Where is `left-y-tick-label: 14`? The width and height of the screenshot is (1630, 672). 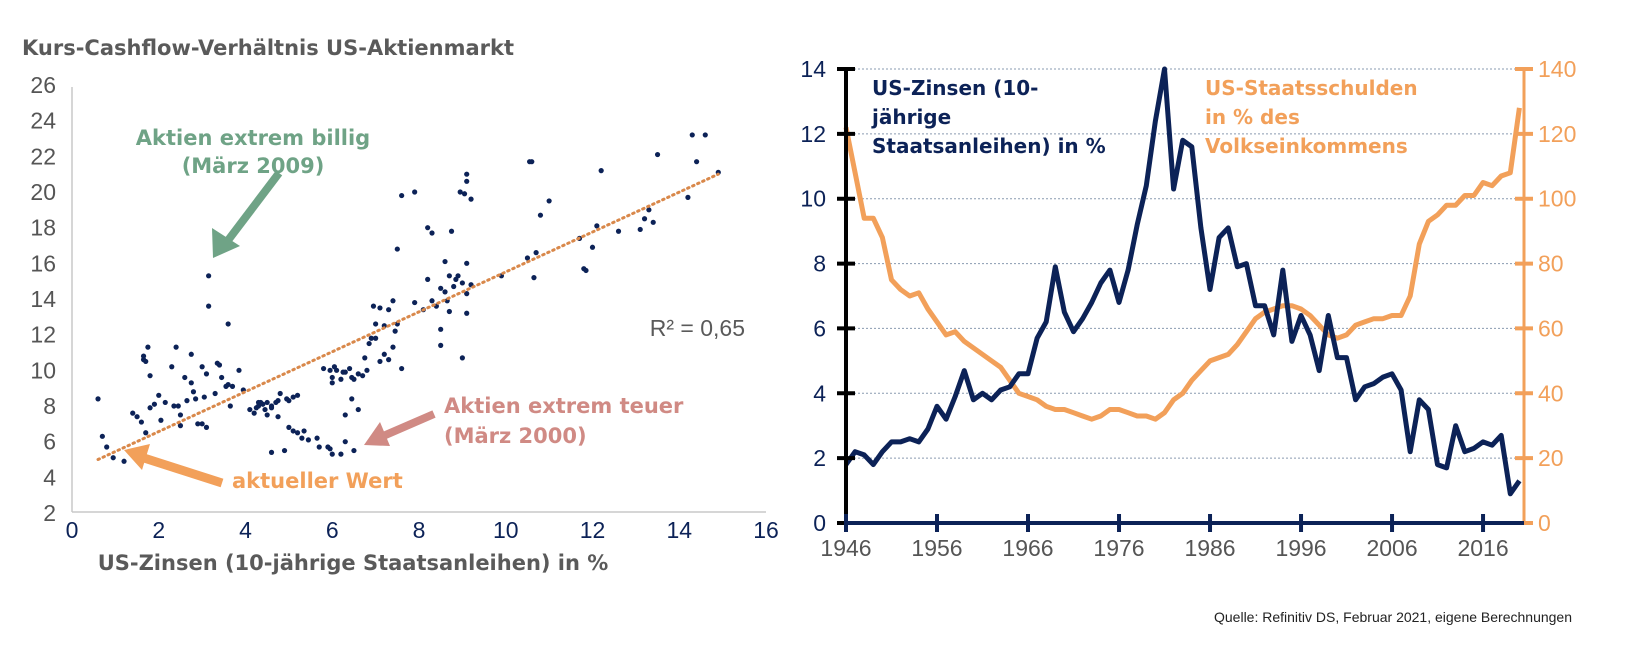 left-y-tick-label: 14 is located at coordinates (813, 69).